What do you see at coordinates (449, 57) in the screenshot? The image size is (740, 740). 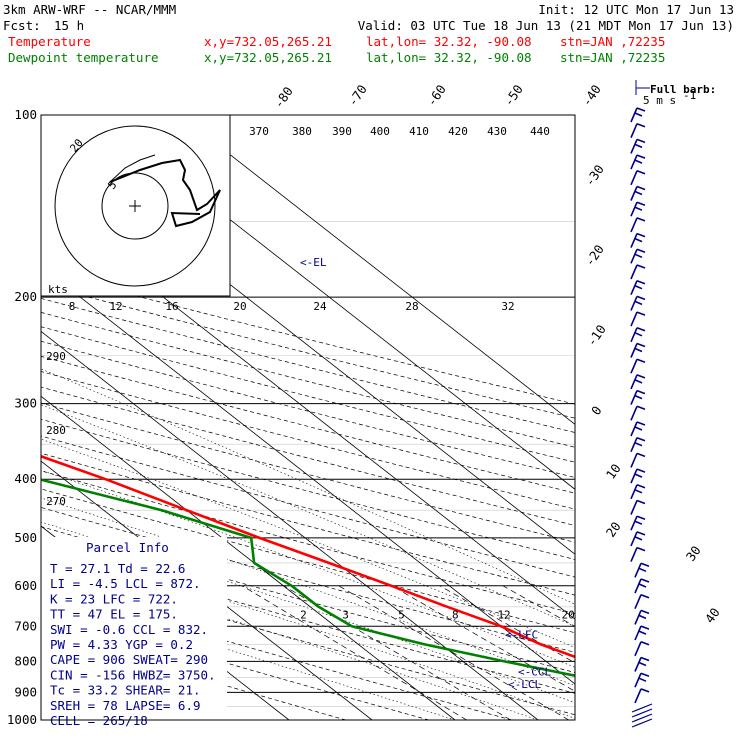 I see `legend-dew-latlon: lat,lon= 32.32, -90.08` at bounding box center [449, 57].